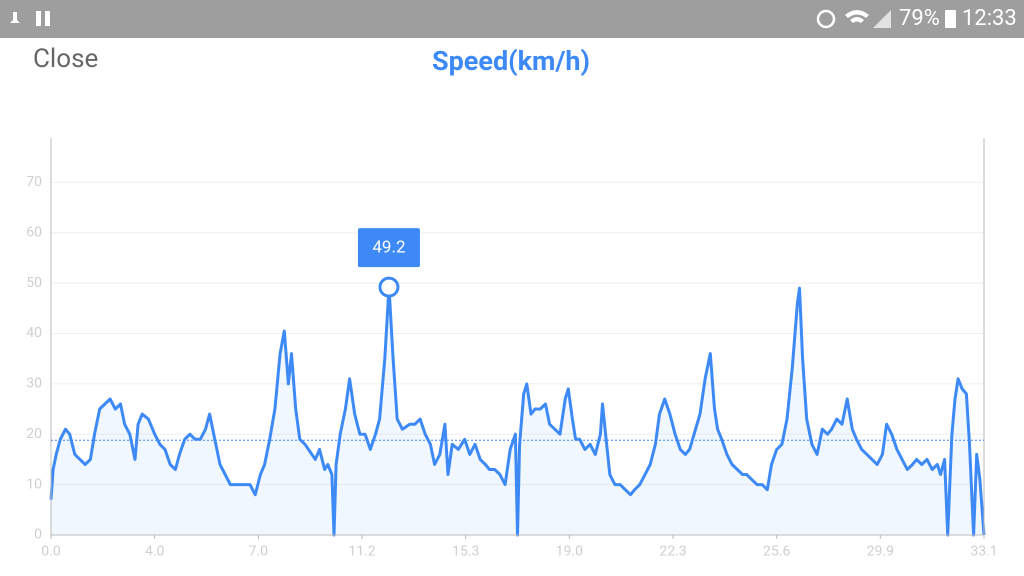 This screenshot has width=1024, height=576. What do you see at coordinates (465, 552) in the screenshot?
I see `x-tick-label: 15.3` at bounding box center [465, 552].